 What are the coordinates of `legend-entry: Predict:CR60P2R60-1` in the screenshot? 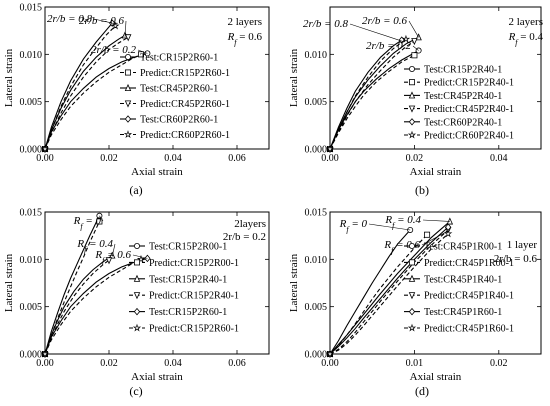 It's located at (185, 135).